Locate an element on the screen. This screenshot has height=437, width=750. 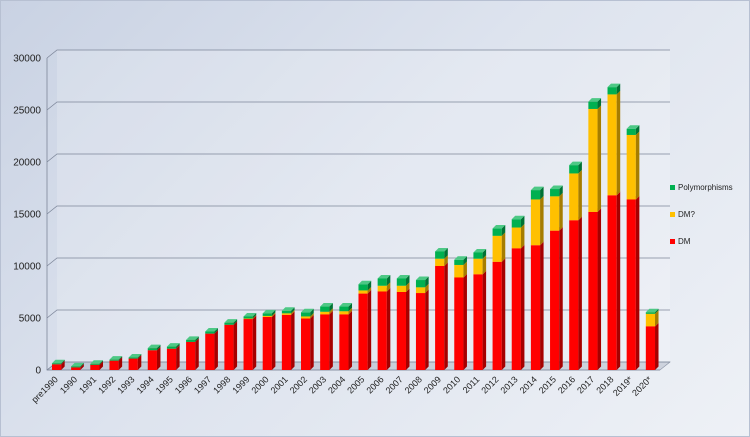
legend-label: DM is located at coordinates (684, 241).